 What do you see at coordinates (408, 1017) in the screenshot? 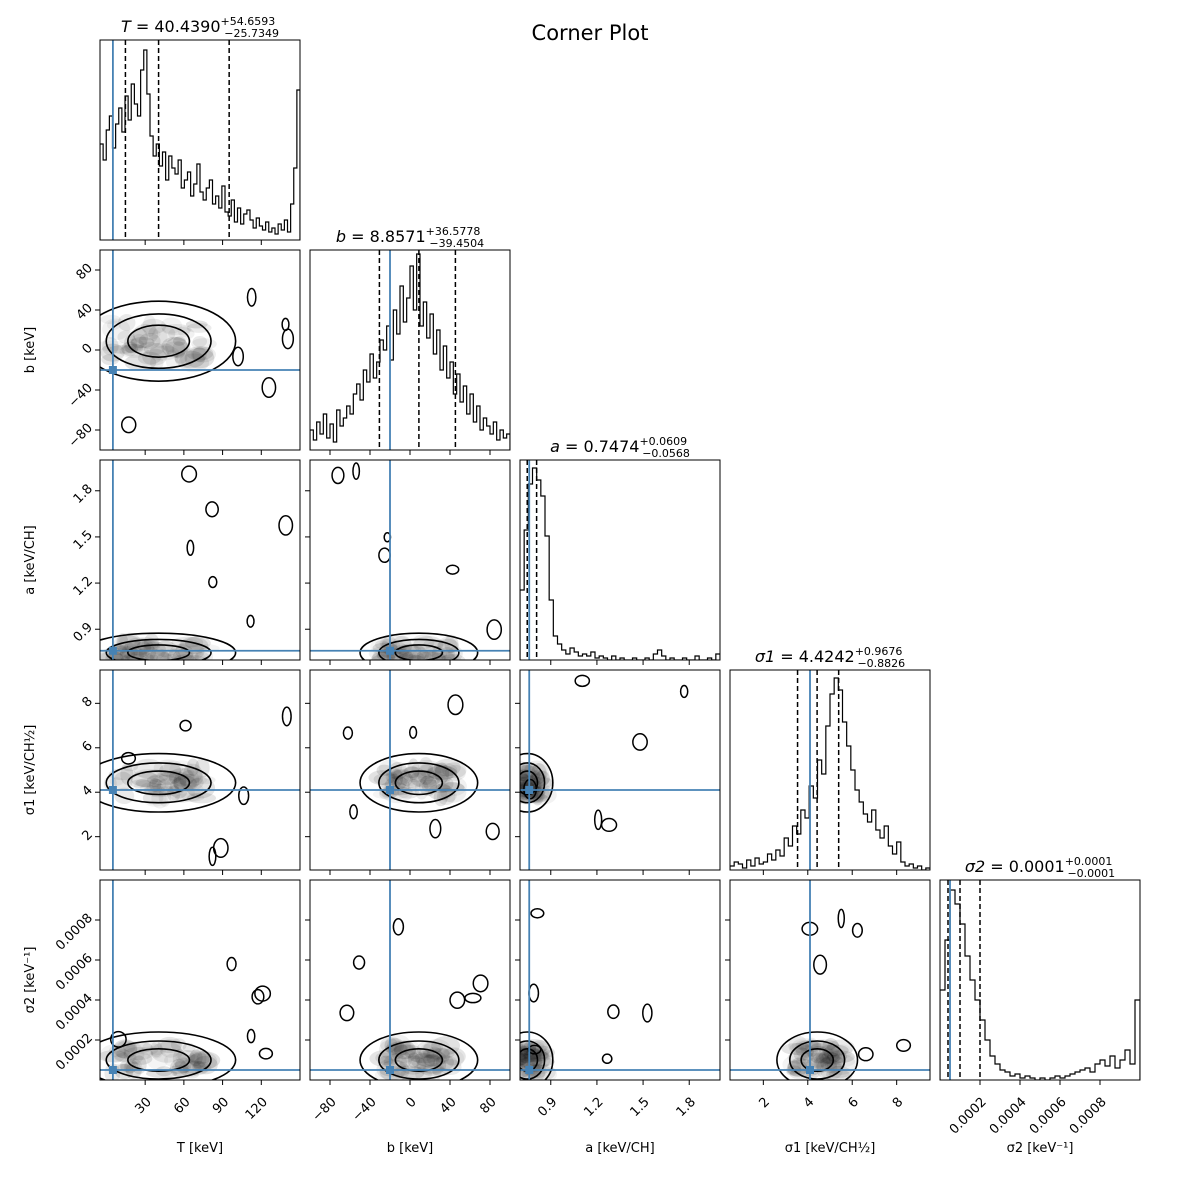
I see `panel-4-1: −80 −40 0 40 80 b [keV]` at bounding box center [408, 1017].